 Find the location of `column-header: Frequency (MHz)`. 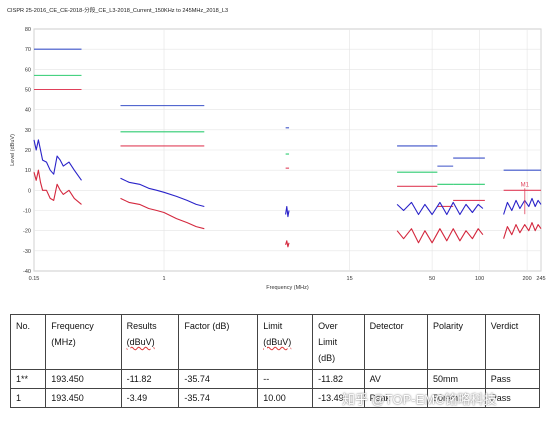

column-header: Frequency (MHz) is located at coordinates (83, 342).